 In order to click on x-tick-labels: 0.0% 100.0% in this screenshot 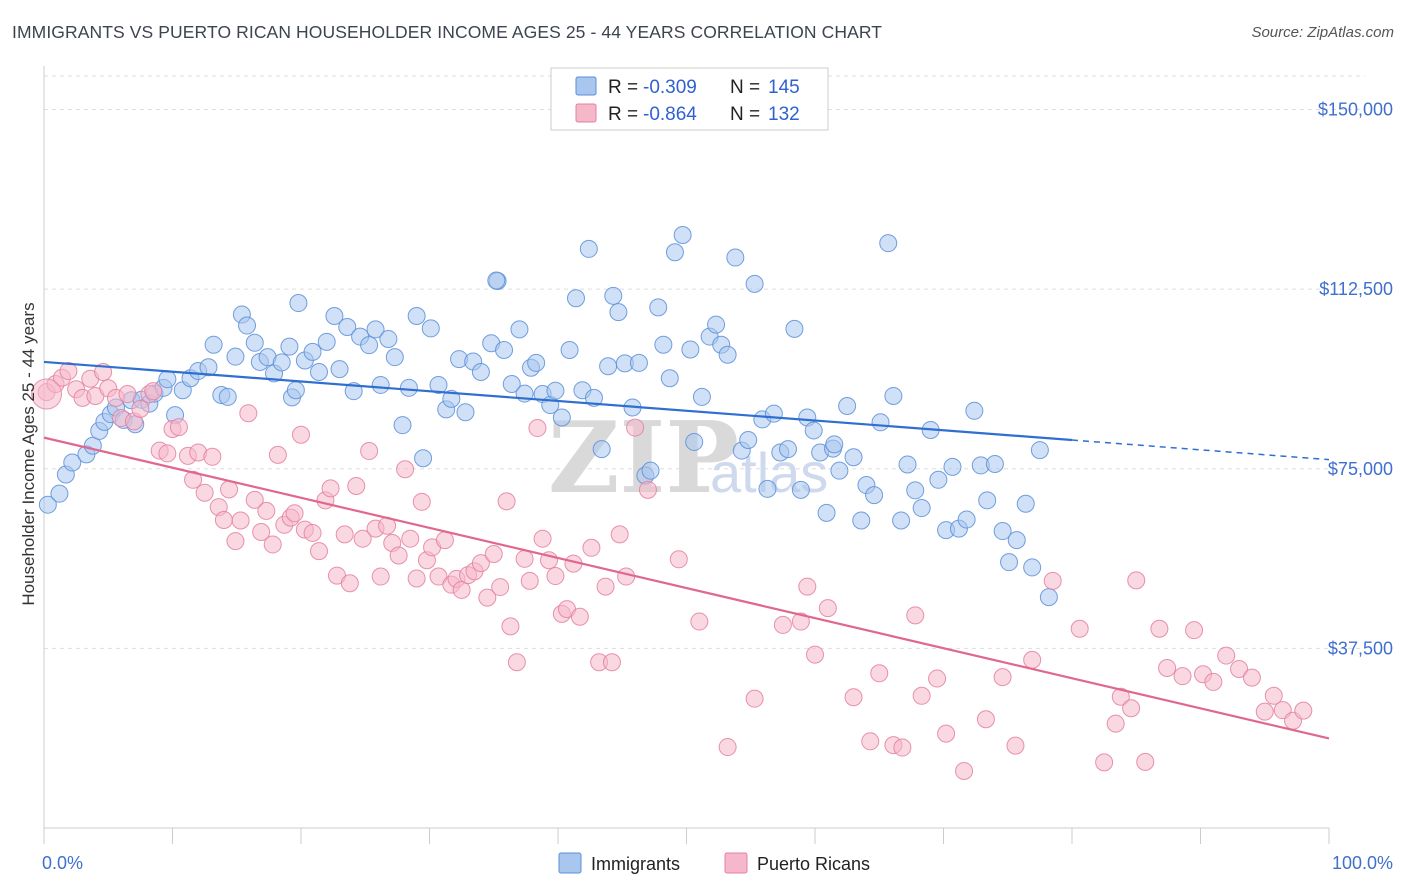, I will do `click(717, 863)`.